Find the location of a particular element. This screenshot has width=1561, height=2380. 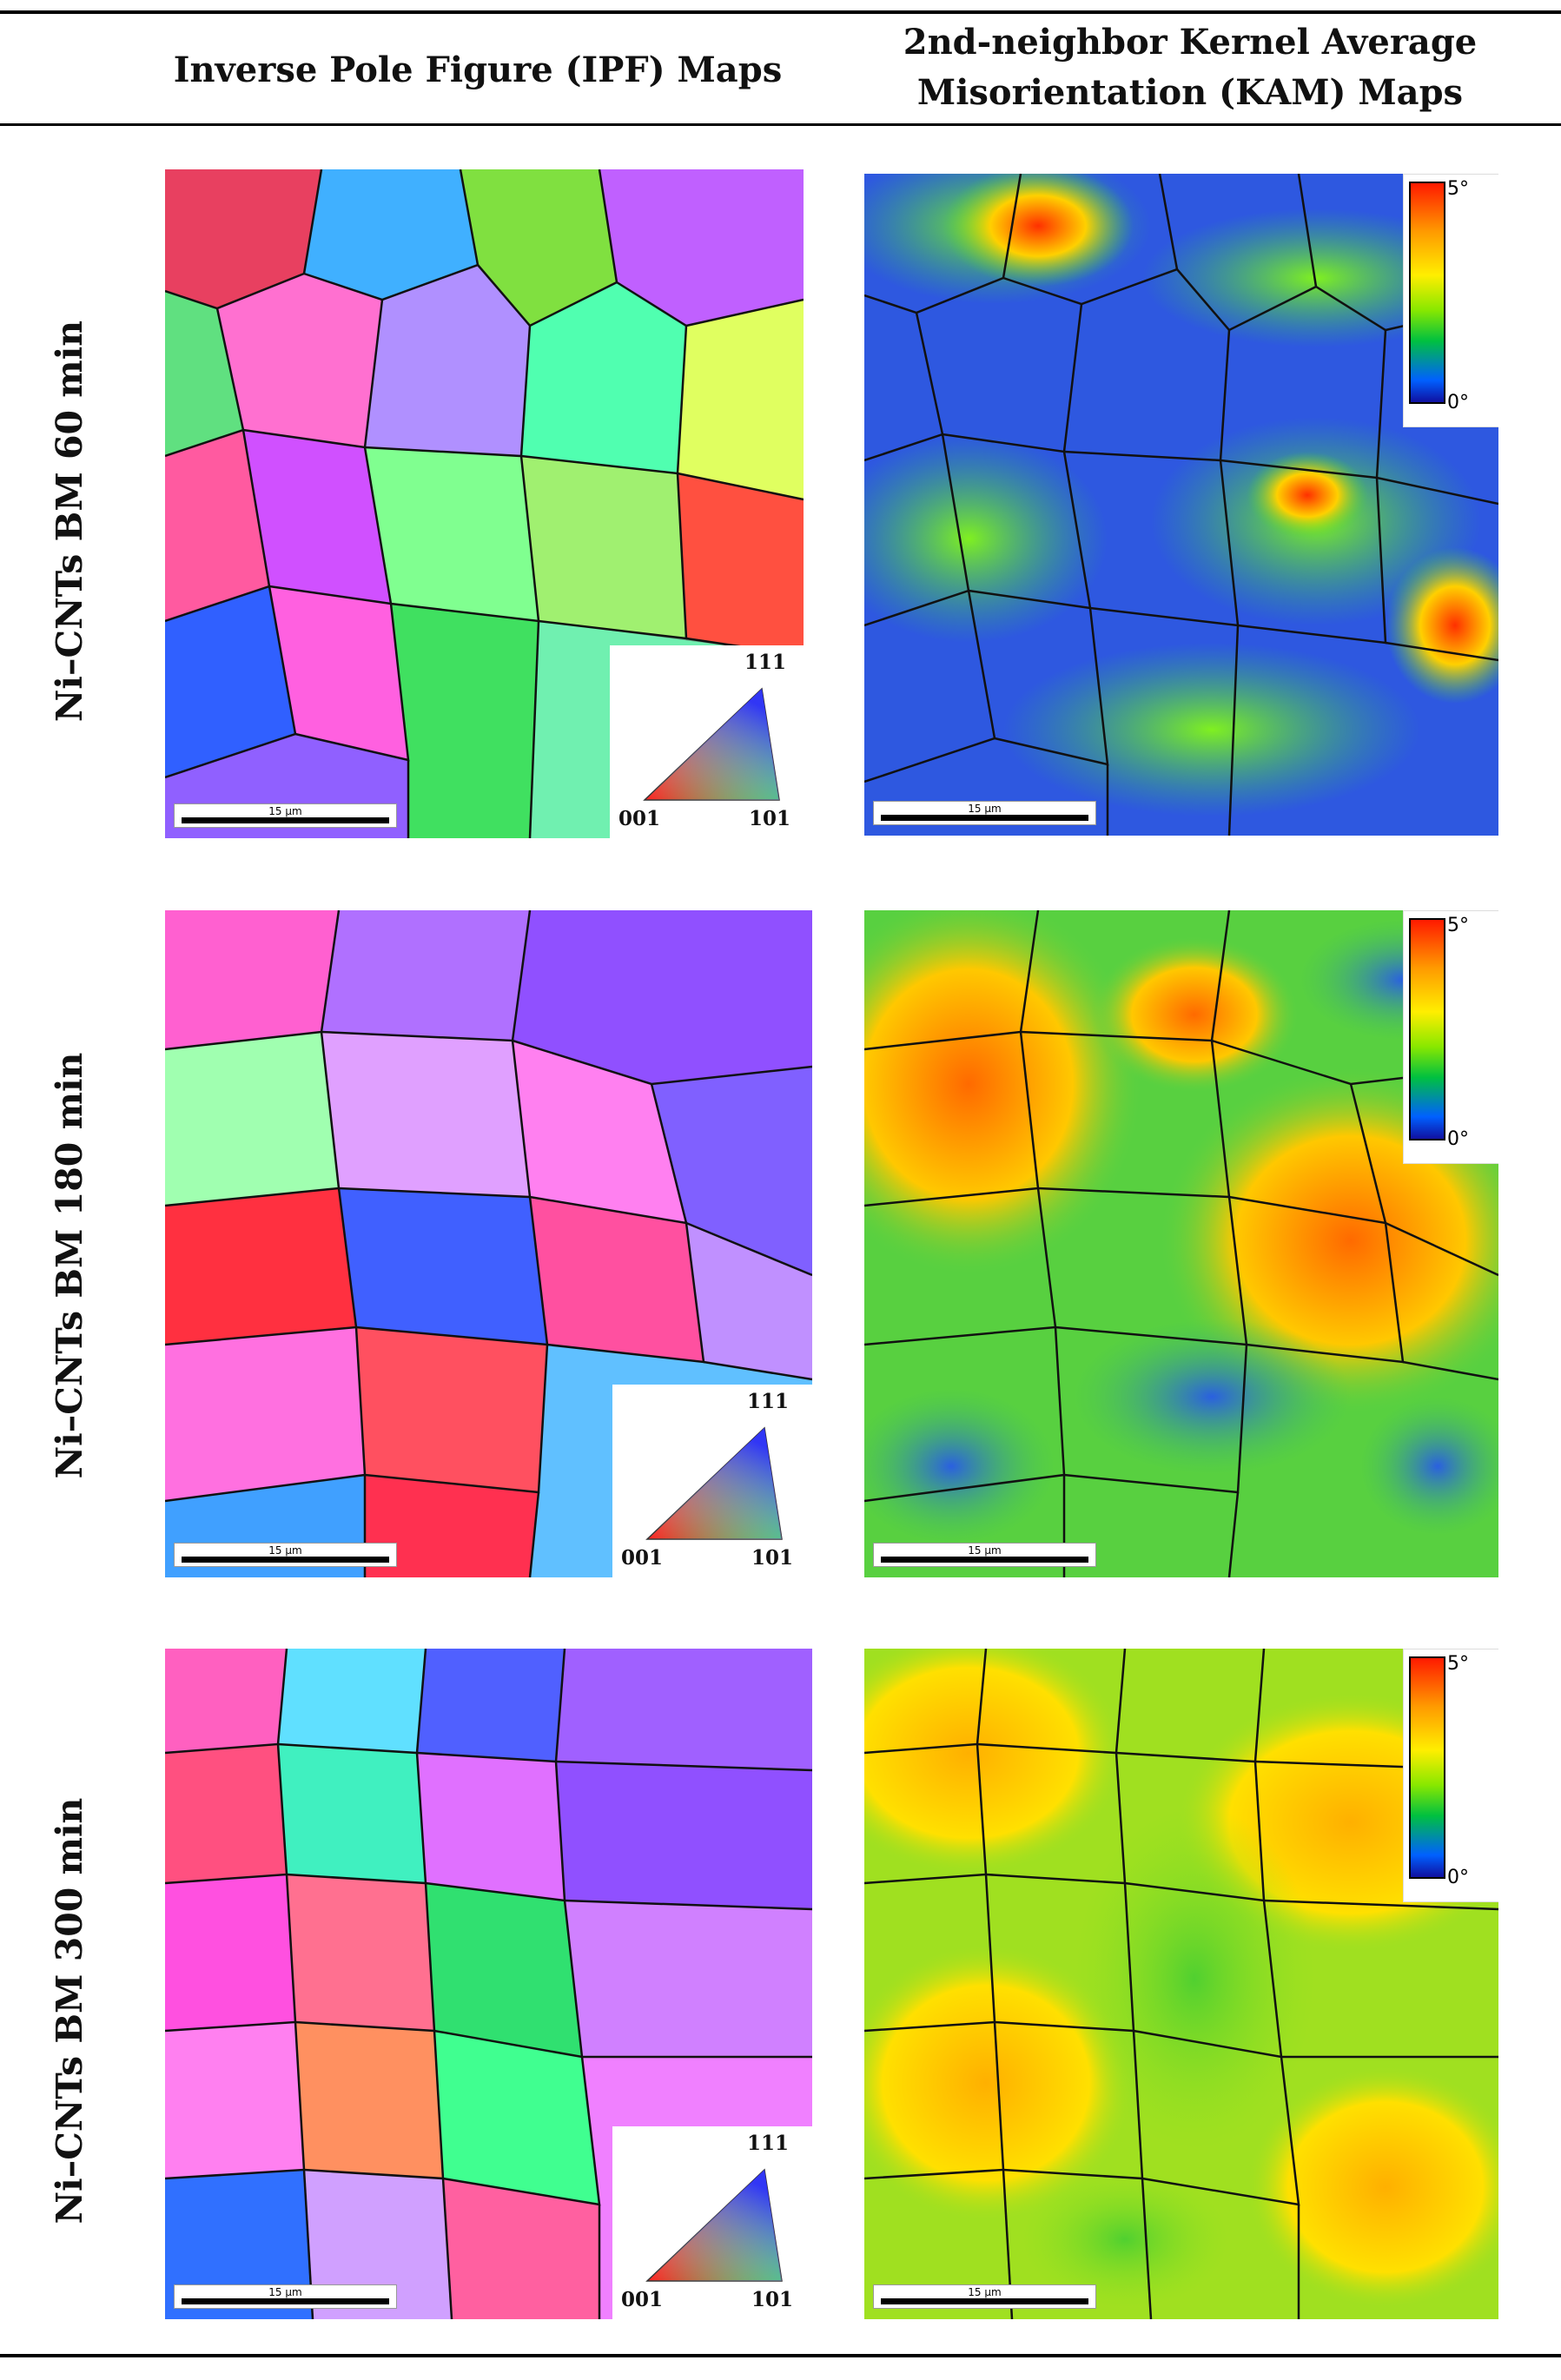

row-label-300: Ni–CNTs BM 300 min is located at coordinates (69, 2011).